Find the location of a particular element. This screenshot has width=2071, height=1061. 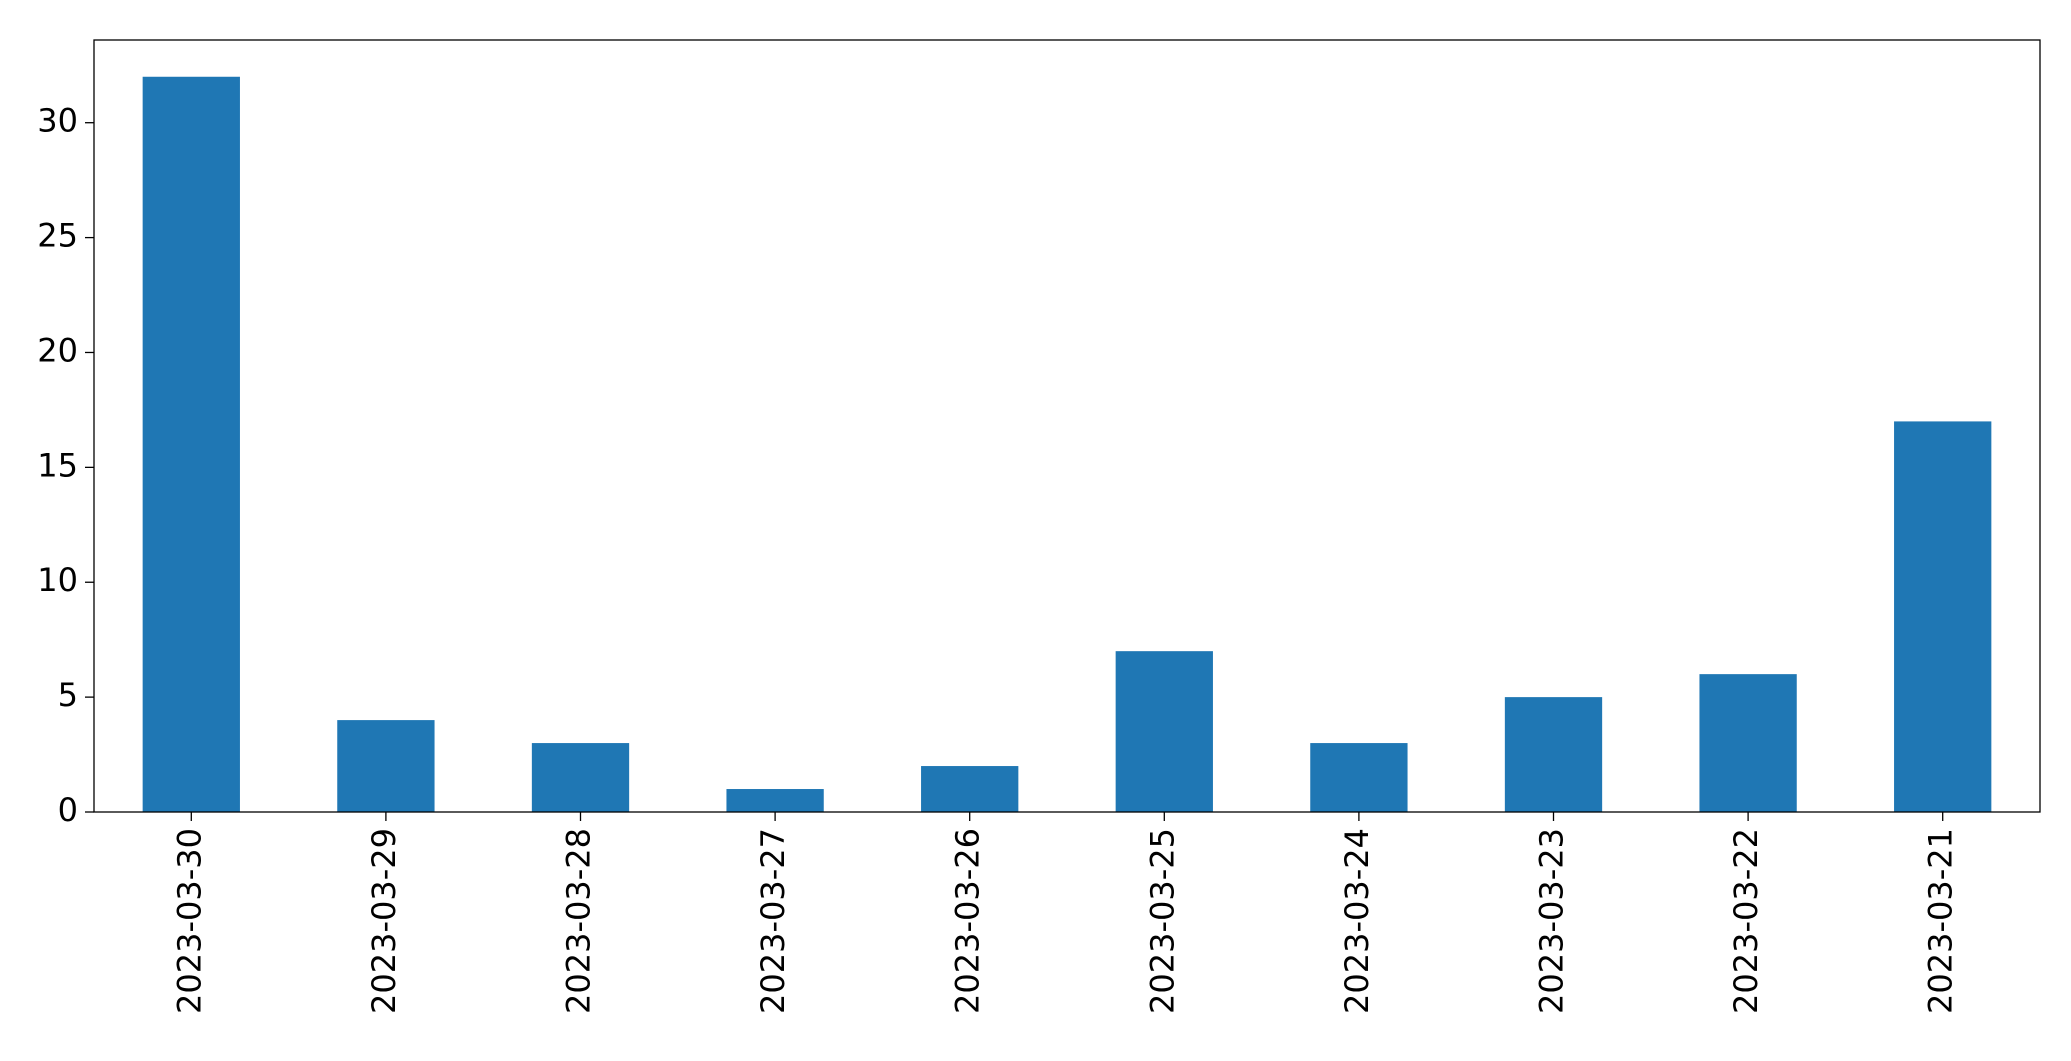

x-tick-label: 2023-03-24 is located at coordinates (1357, 921).